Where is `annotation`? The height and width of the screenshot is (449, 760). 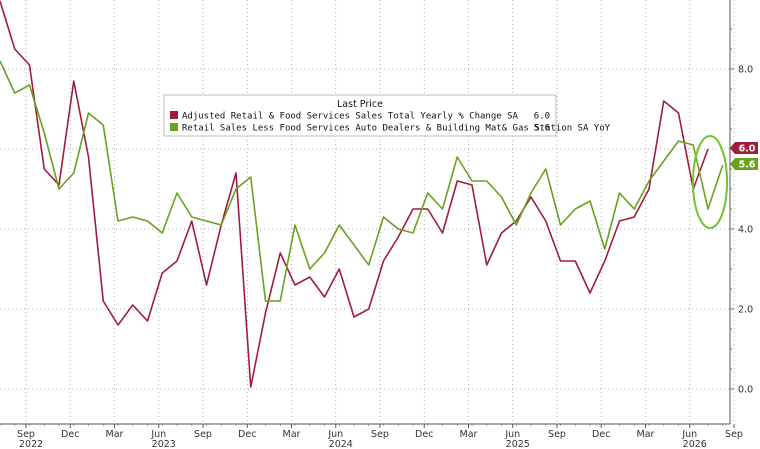 annotation is located at coordinates (710, 182).